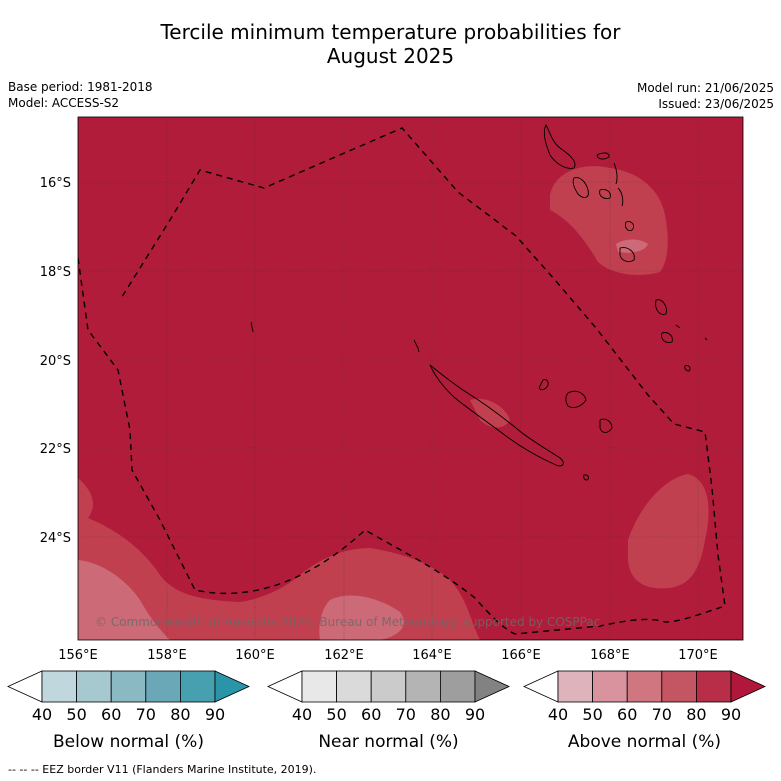  I want to click on island-pentecost, so click(620, 197).